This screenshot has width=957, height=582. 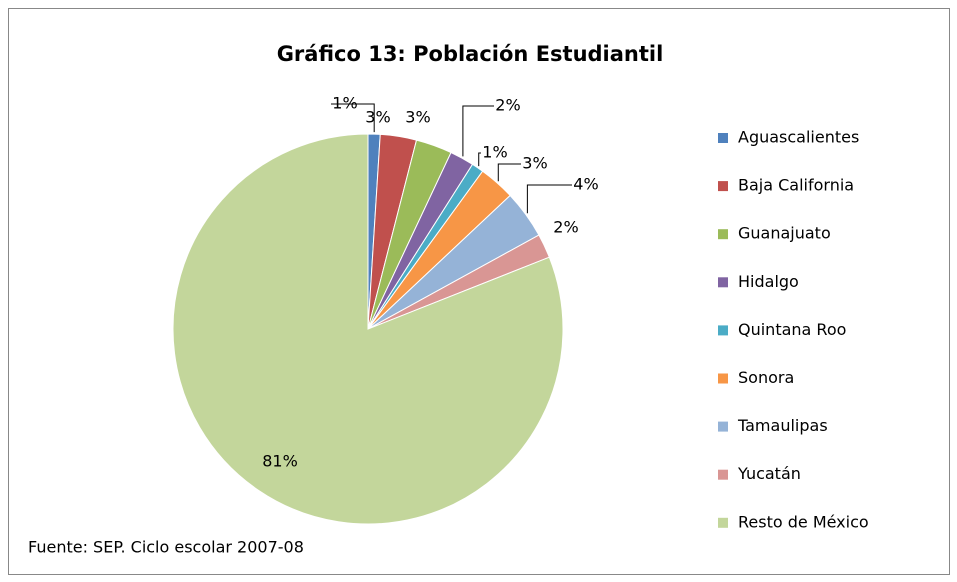 What do you see at coordinates (470, 54) in the screenshot?
I see `chart-title: Gráfico 13: Población Estudiantil` at bounding box center [470, 54].